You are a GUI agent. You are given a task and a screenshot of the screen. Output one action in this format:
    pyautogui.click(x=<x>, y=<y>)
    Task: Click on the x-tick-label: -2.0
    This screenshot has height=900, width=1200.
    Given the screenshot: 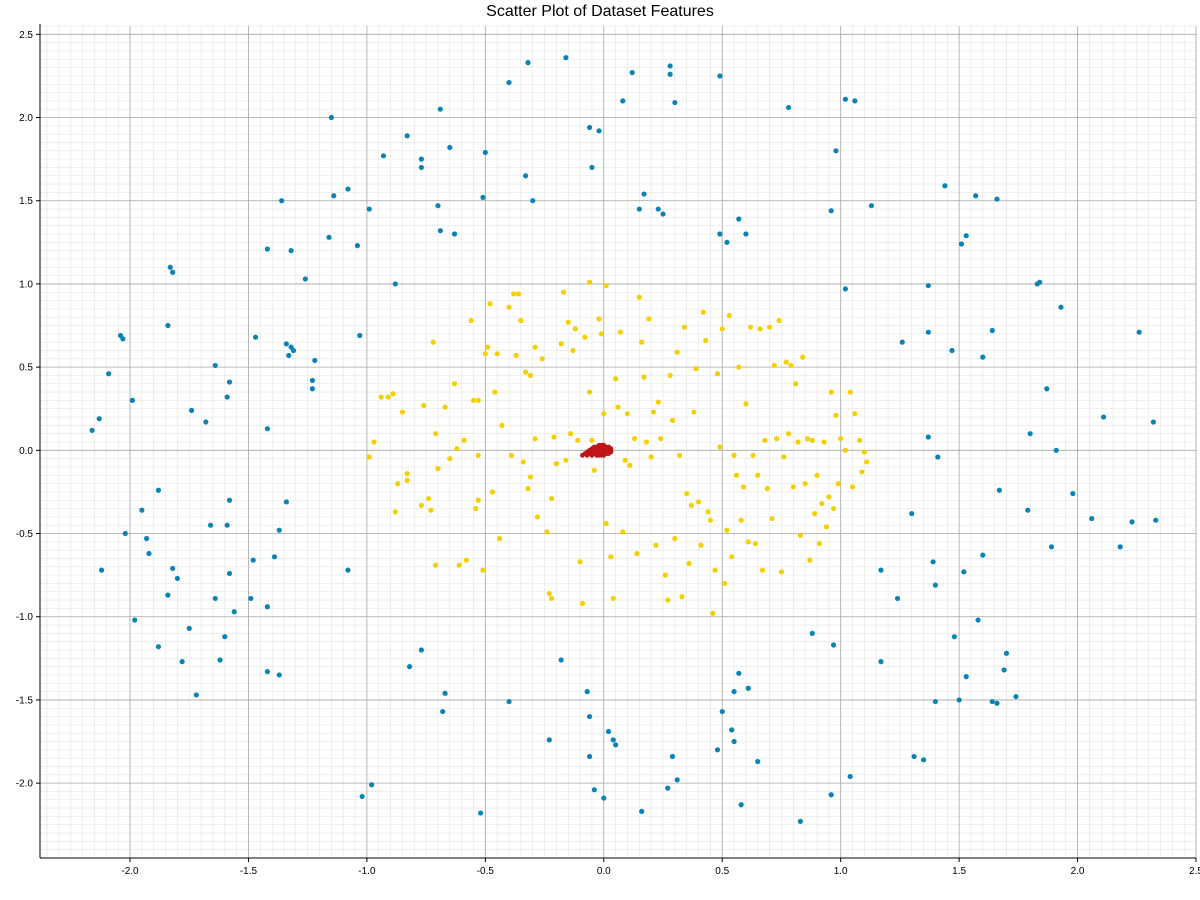 What is the action you would take?
    pyautogui.click(x=130, y=871)
    